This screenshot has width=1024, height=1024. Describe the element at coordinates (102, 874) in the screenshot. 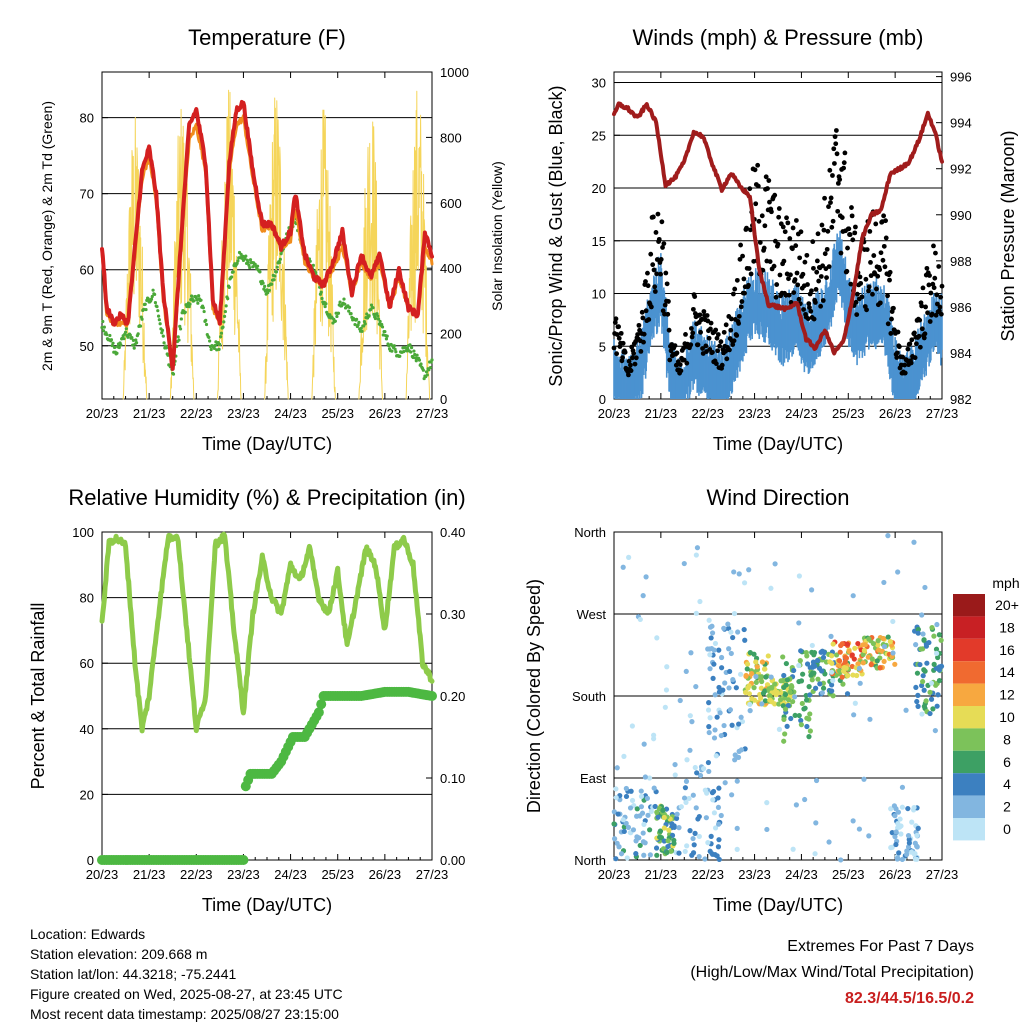

I see `x-tick-label-2-0: 20/23` at that location.